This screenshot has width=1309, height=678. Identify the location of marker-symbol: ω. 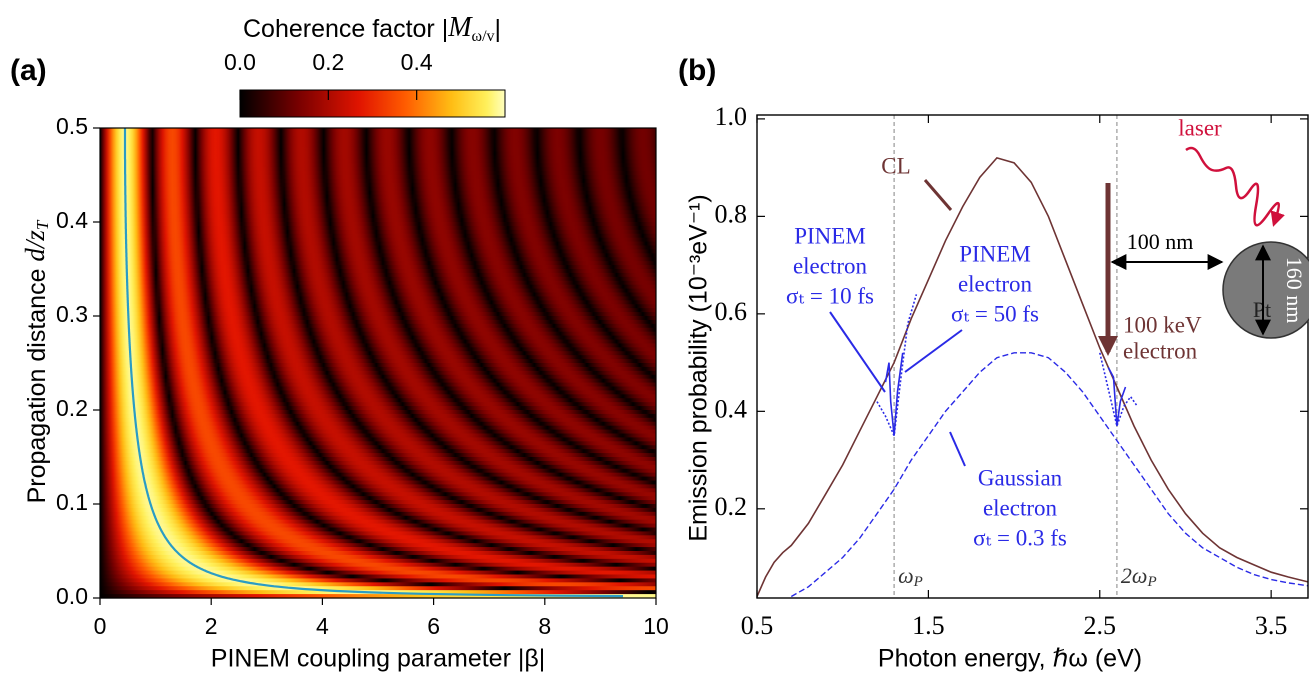
(906, 575).